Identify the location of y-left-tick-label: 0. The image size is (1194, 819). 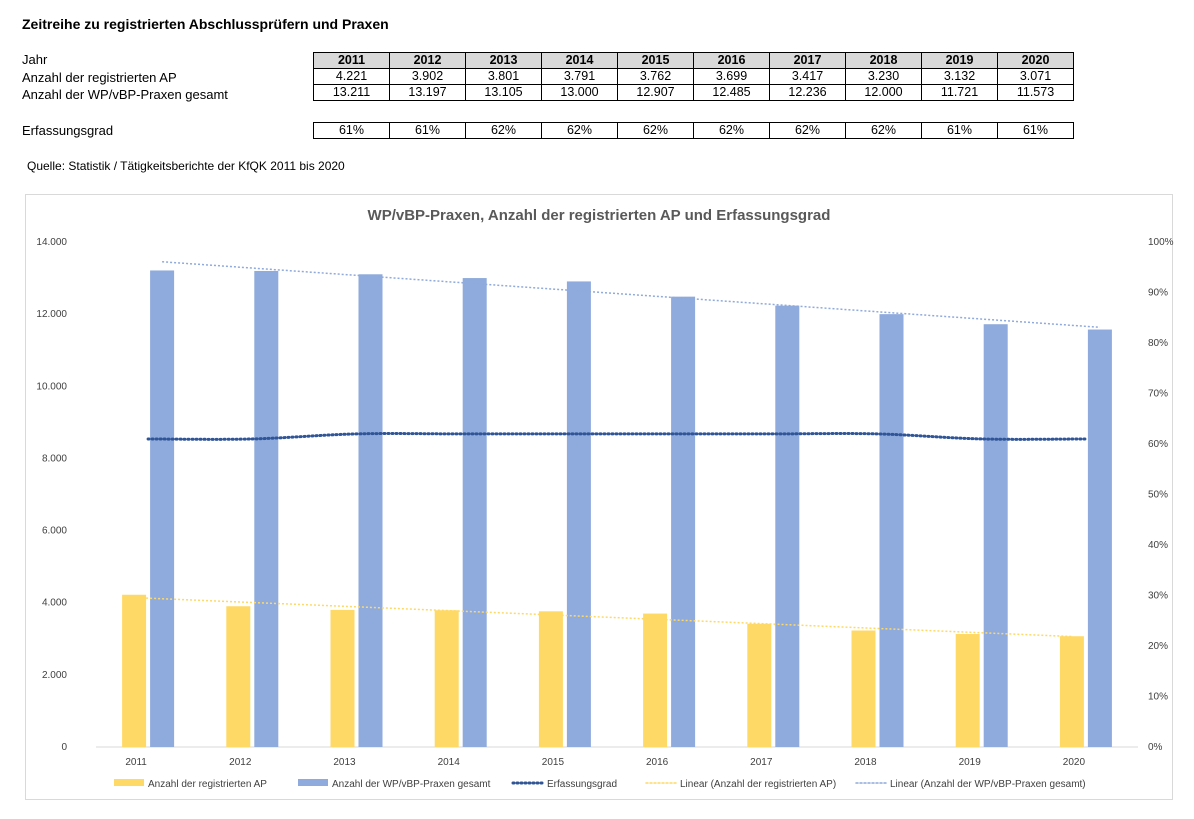
(64, 747).